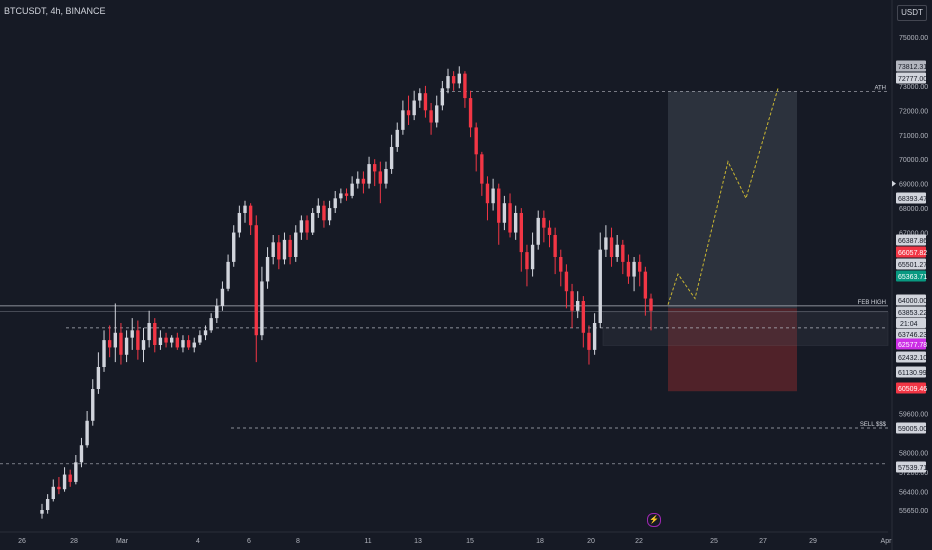 The image size is (932, 550). Describe the element at coordinates (912, 13) in the screenshot. I see `currency-selector: USDT` at that location.